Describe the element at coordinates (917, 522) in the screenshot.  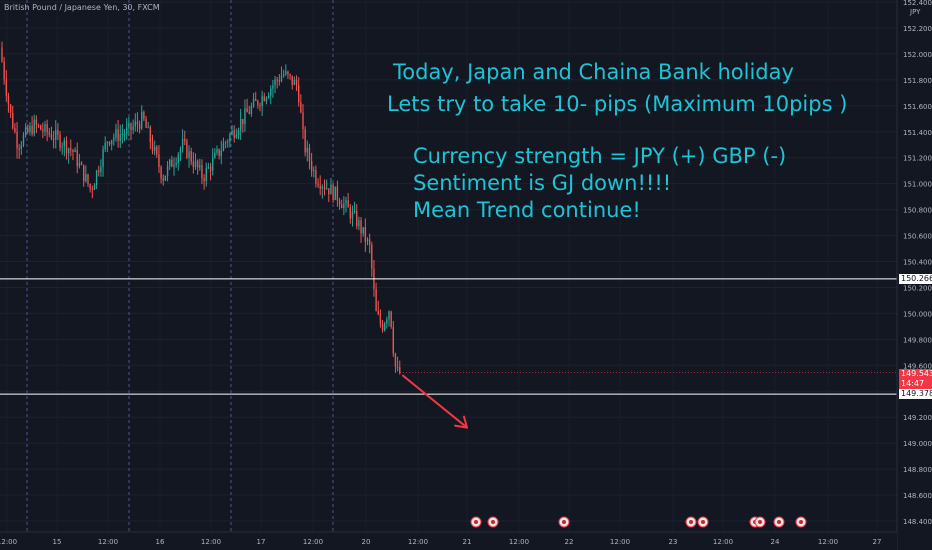
I see `price-tick-label: 148.400` at that location.